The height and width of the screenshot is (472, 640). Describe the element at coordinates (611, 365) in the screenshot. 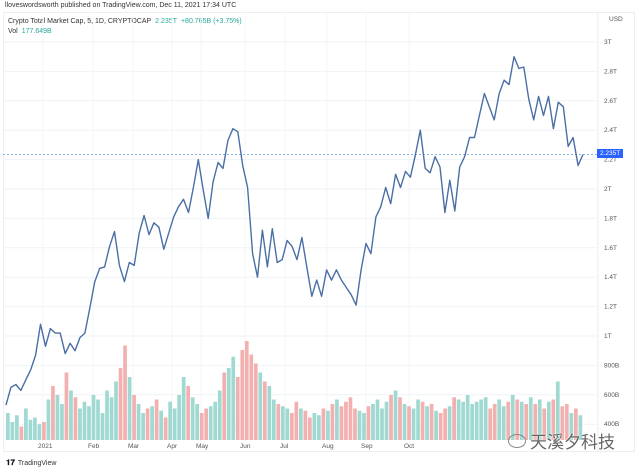

I see `y-tick-label: 800B` at that location.